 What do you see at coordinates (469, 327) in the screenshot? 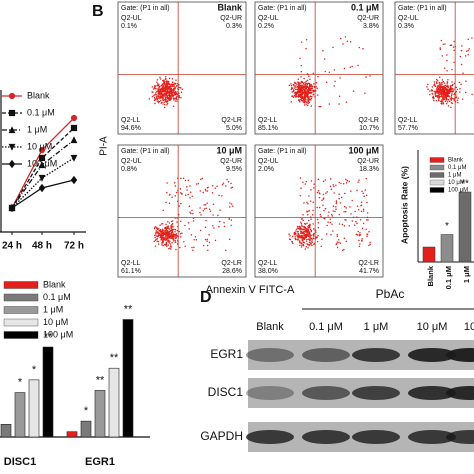
I see `lane-label: 10` at bounding box center [469, 327].